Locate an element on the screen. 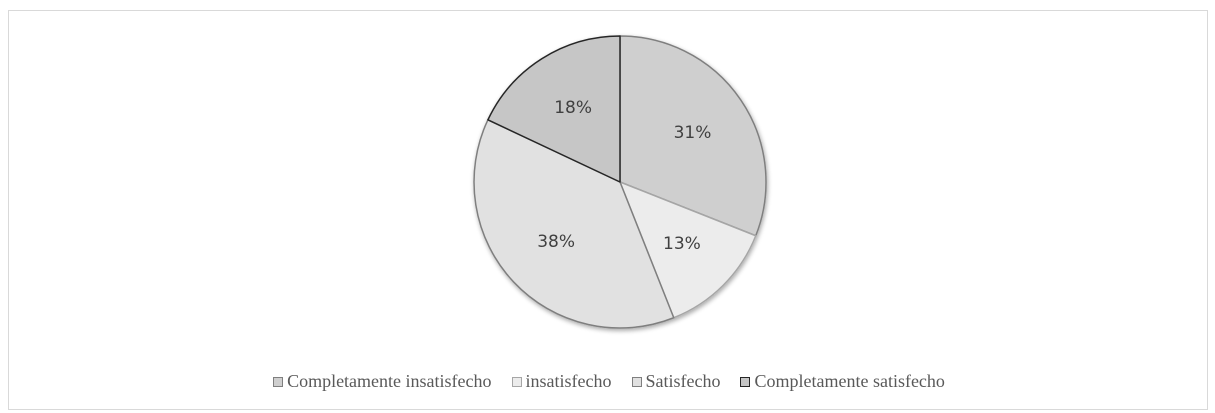 The height and width of the screenshot is (413, 1215). legend-label: insatisfecho is located at coordinates (568, 381).